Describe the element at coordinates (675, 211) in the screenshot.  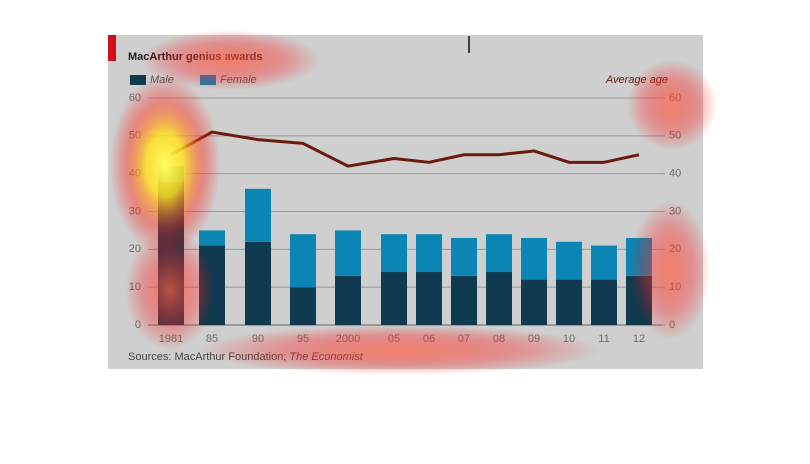
I see `y2-tick-label: 30` at that location.